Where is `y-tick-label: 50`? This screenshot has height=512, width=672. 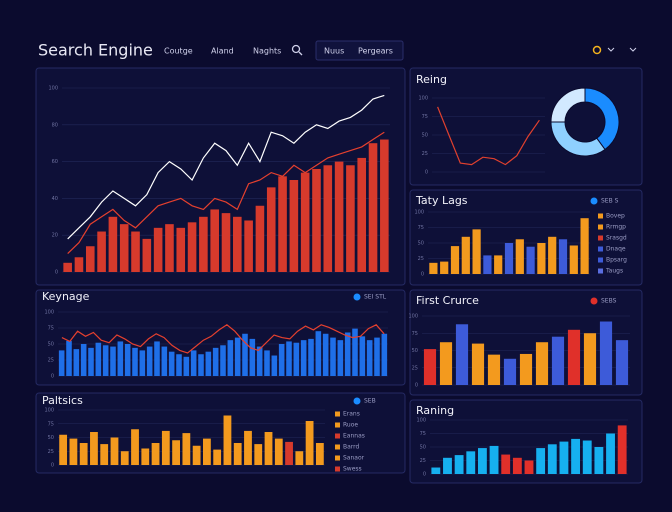 y-tick-label: 50 is located at coordinates (51, 345).